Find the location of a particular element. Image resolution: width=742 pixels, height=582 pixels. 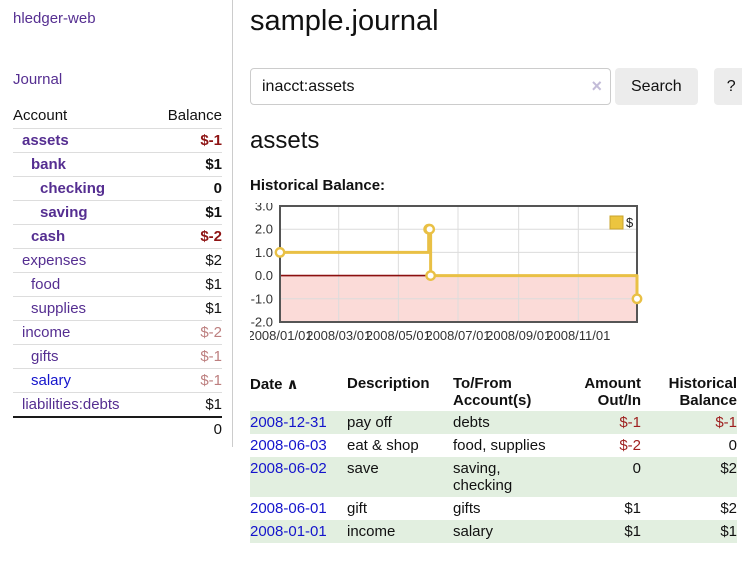

svg-text: 2008/07/01 is located at coordinates (457, 335).